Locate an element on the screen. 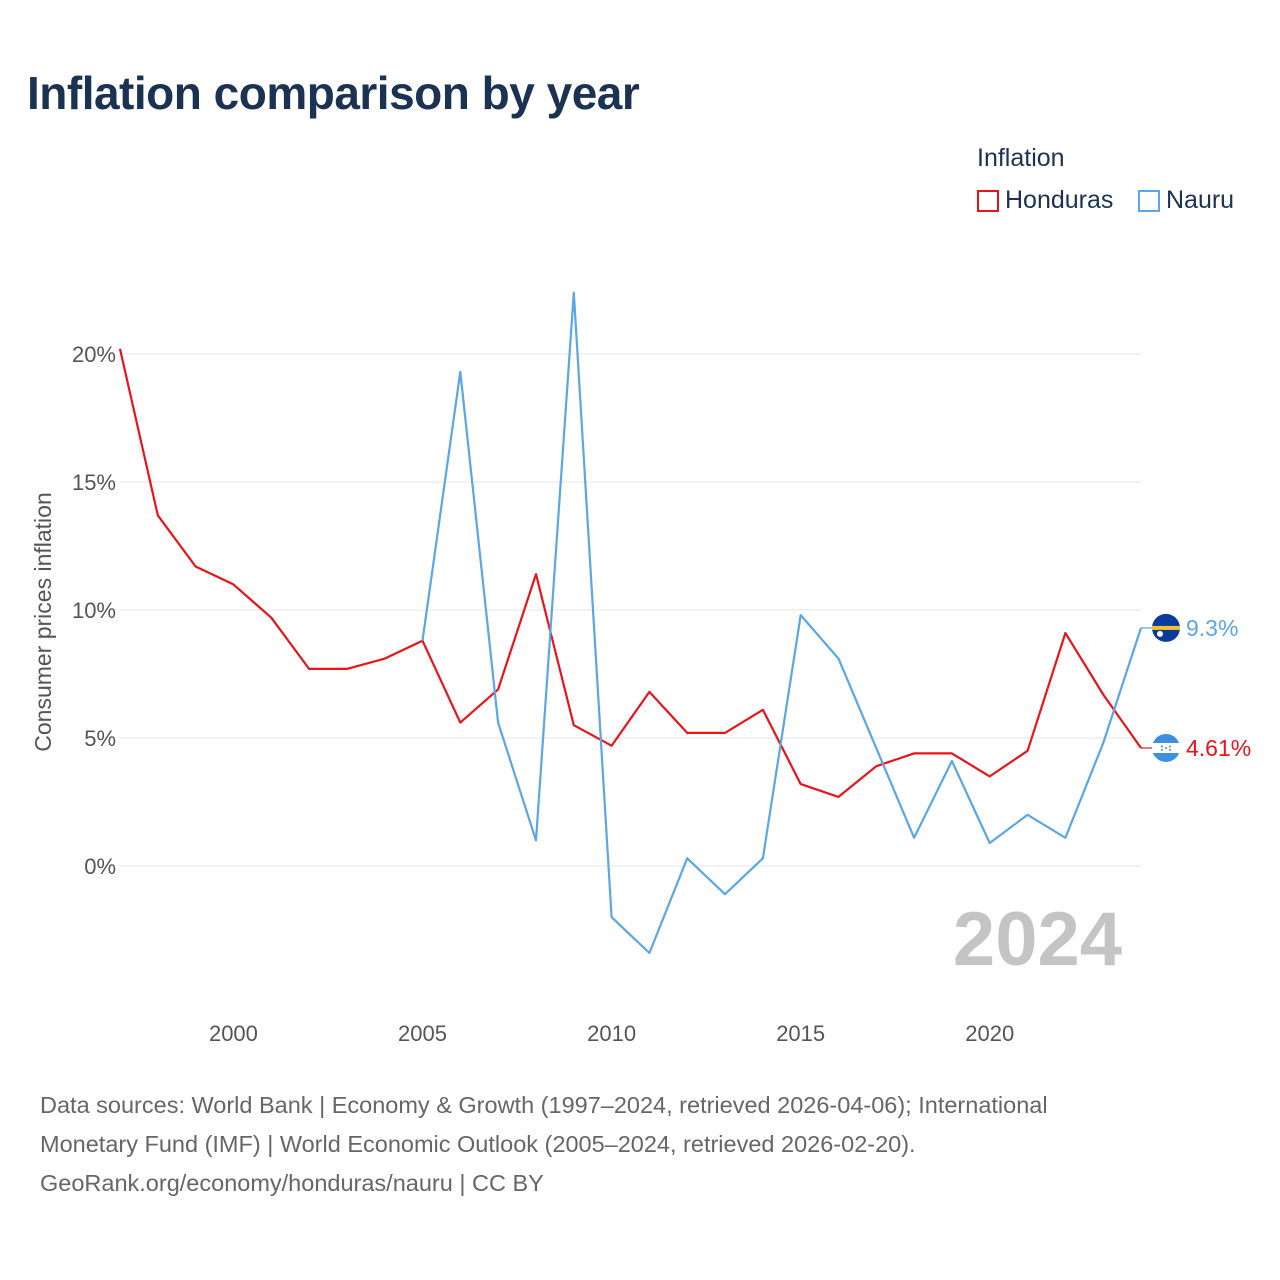  x-axis-ticks: 2000 2005 2010 2015 2020 is located at coordinates (611, 1033).